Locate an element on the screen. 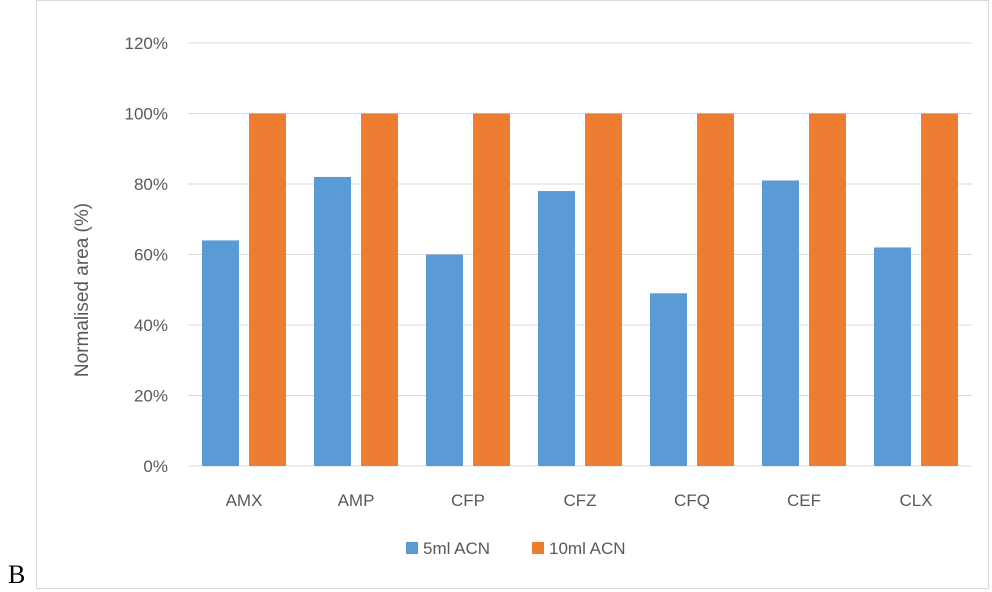 The image size is (992, 592). x-tick-label: CFQ is located at coordinates (692, 500).